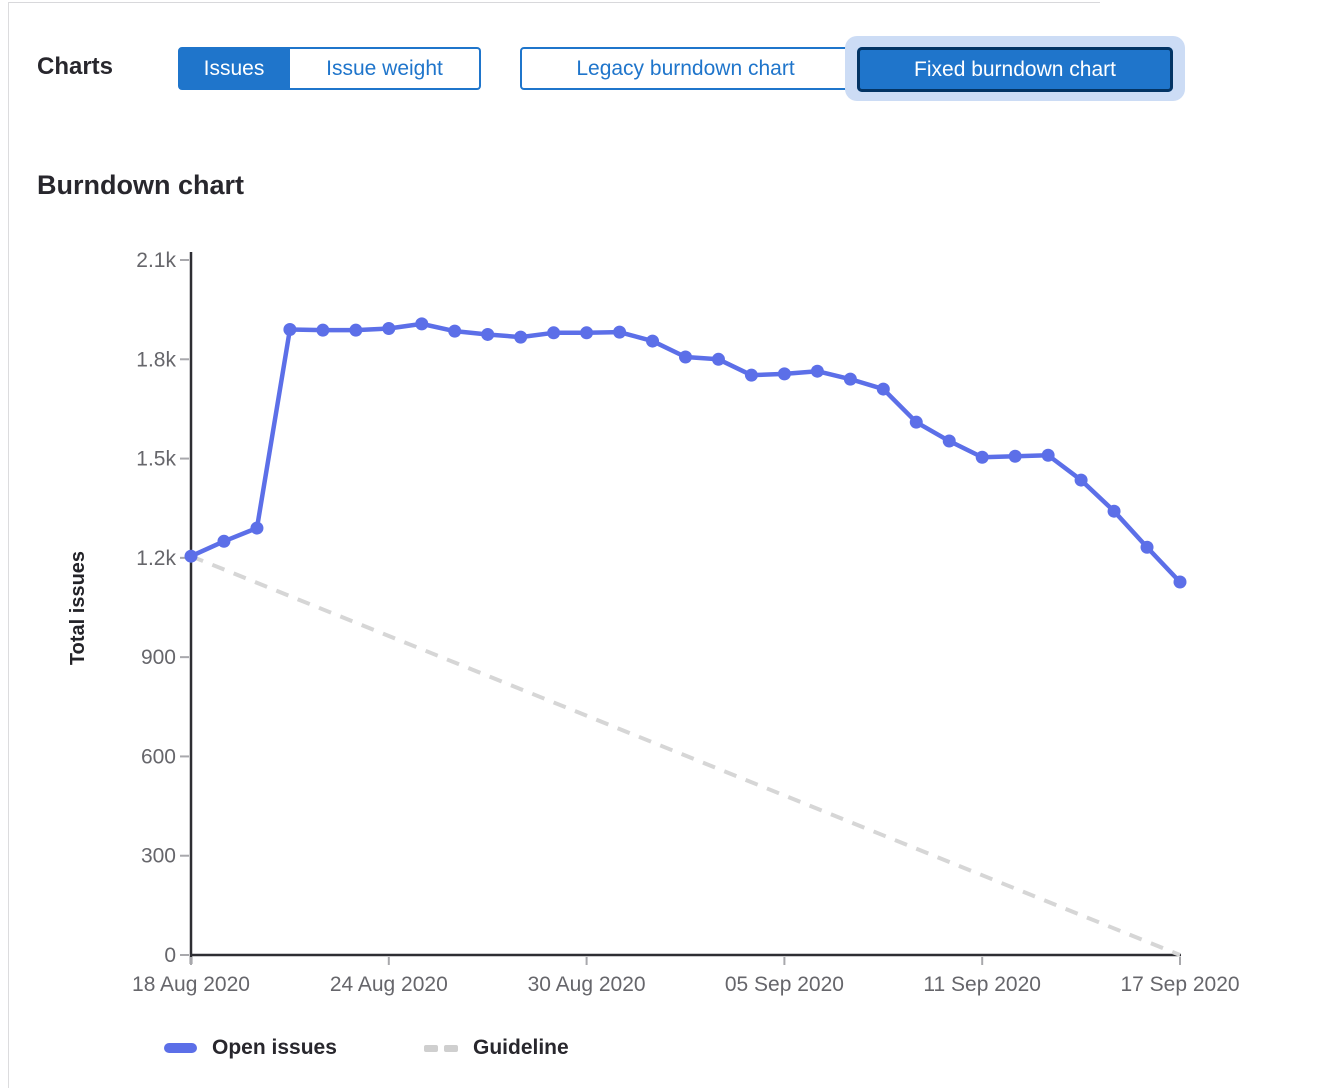 The width and height of the screenshot is (1328, 1088). I want to click on x-tick-label: 18 Aug 2020, so click(191, 984).